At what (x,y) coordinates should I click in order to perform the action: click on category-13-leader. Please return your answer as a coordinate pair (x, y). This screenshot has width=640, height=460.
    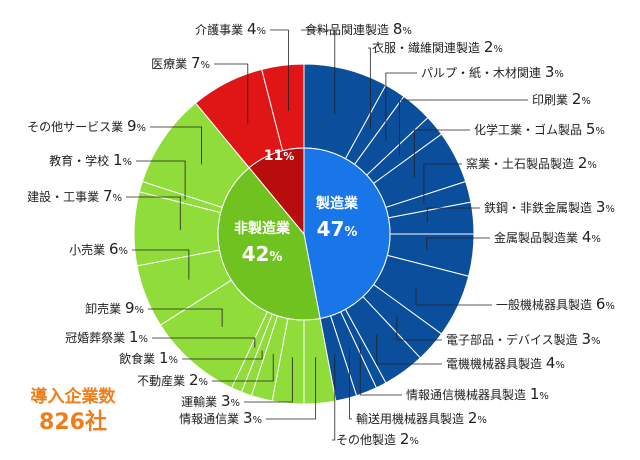
    Looking at the image, I should click on (350, 384).